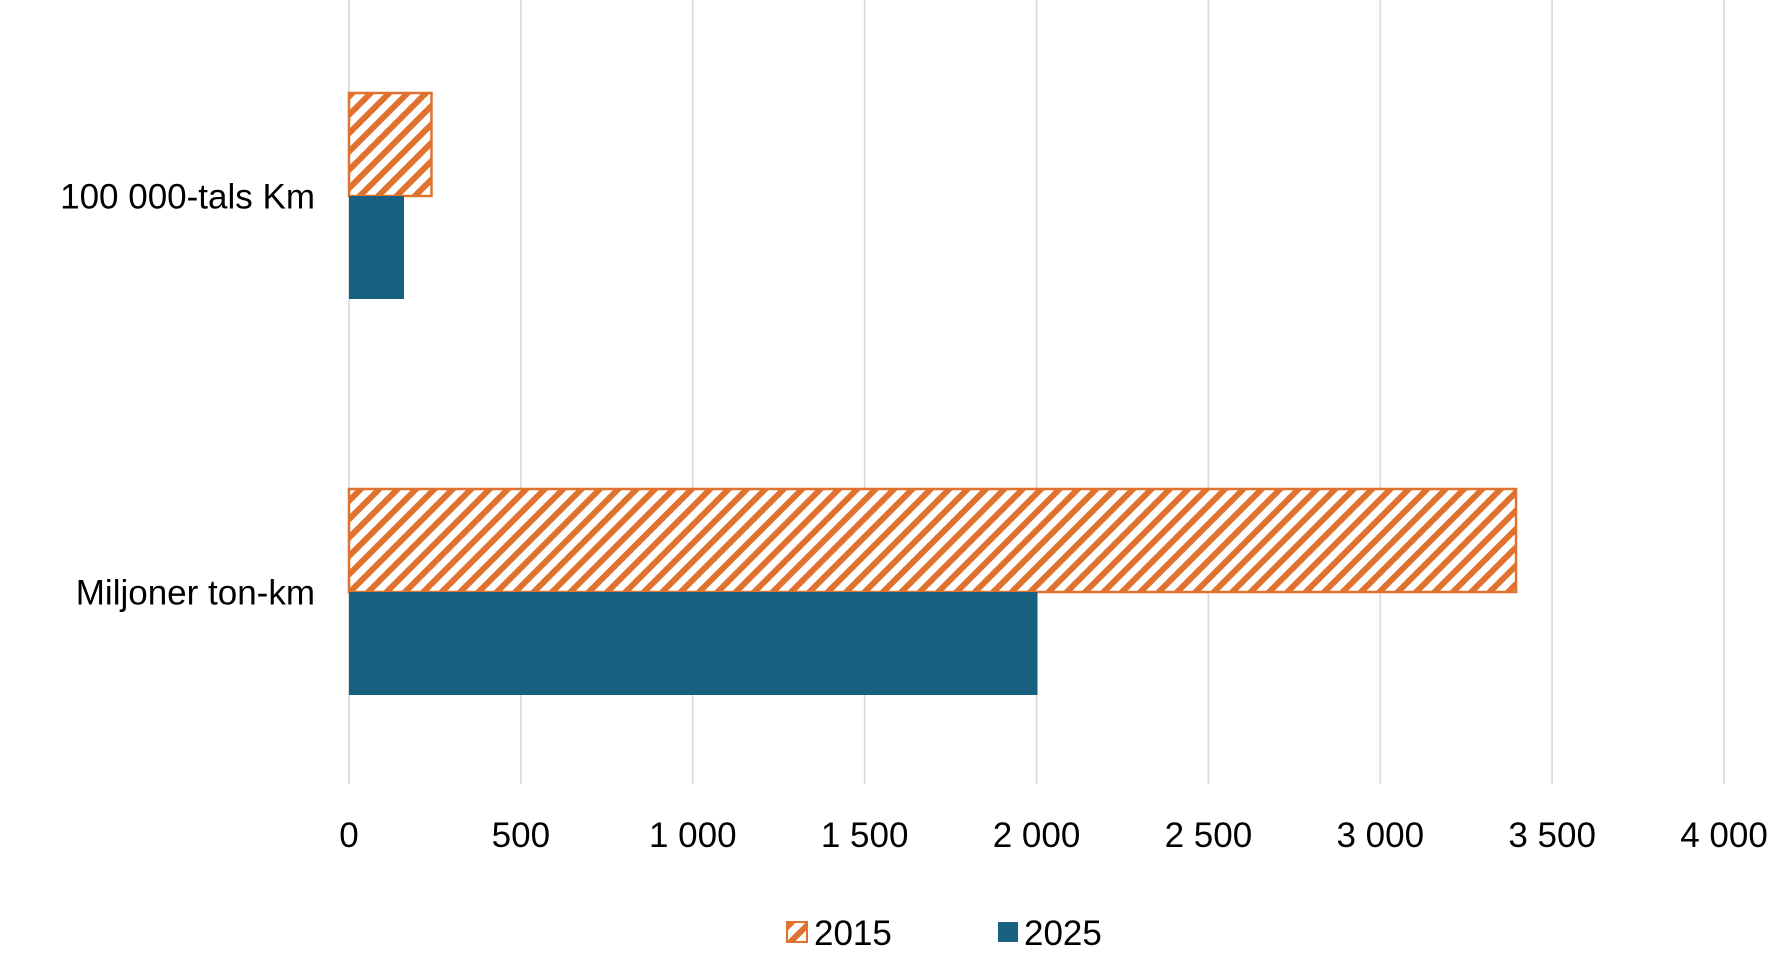 Image resolution: width=1782 pixels, height=974 pixels. Describe the element at coordinates (1552, 835) in the screenshot. I see `x-tick-label: 3 500` at that location.